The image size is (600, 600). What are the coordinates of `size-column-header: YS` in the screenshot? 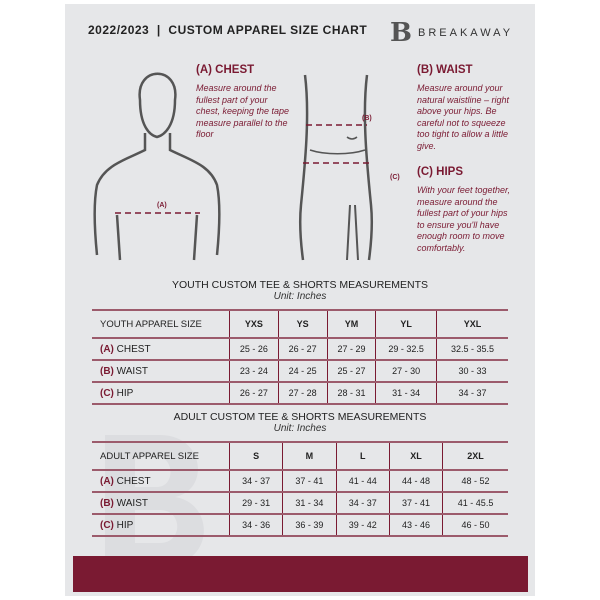 It's located at (302, 324).